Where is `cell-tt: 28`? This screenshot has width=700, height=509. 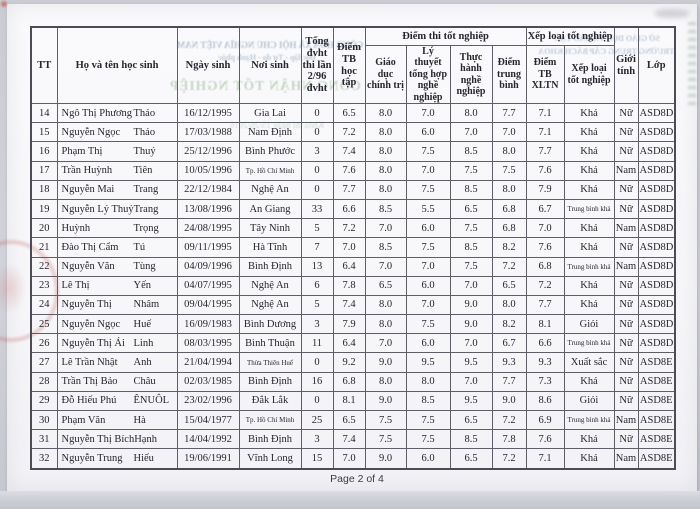
cell-tt: 28 is located at coordinates (44, 381).